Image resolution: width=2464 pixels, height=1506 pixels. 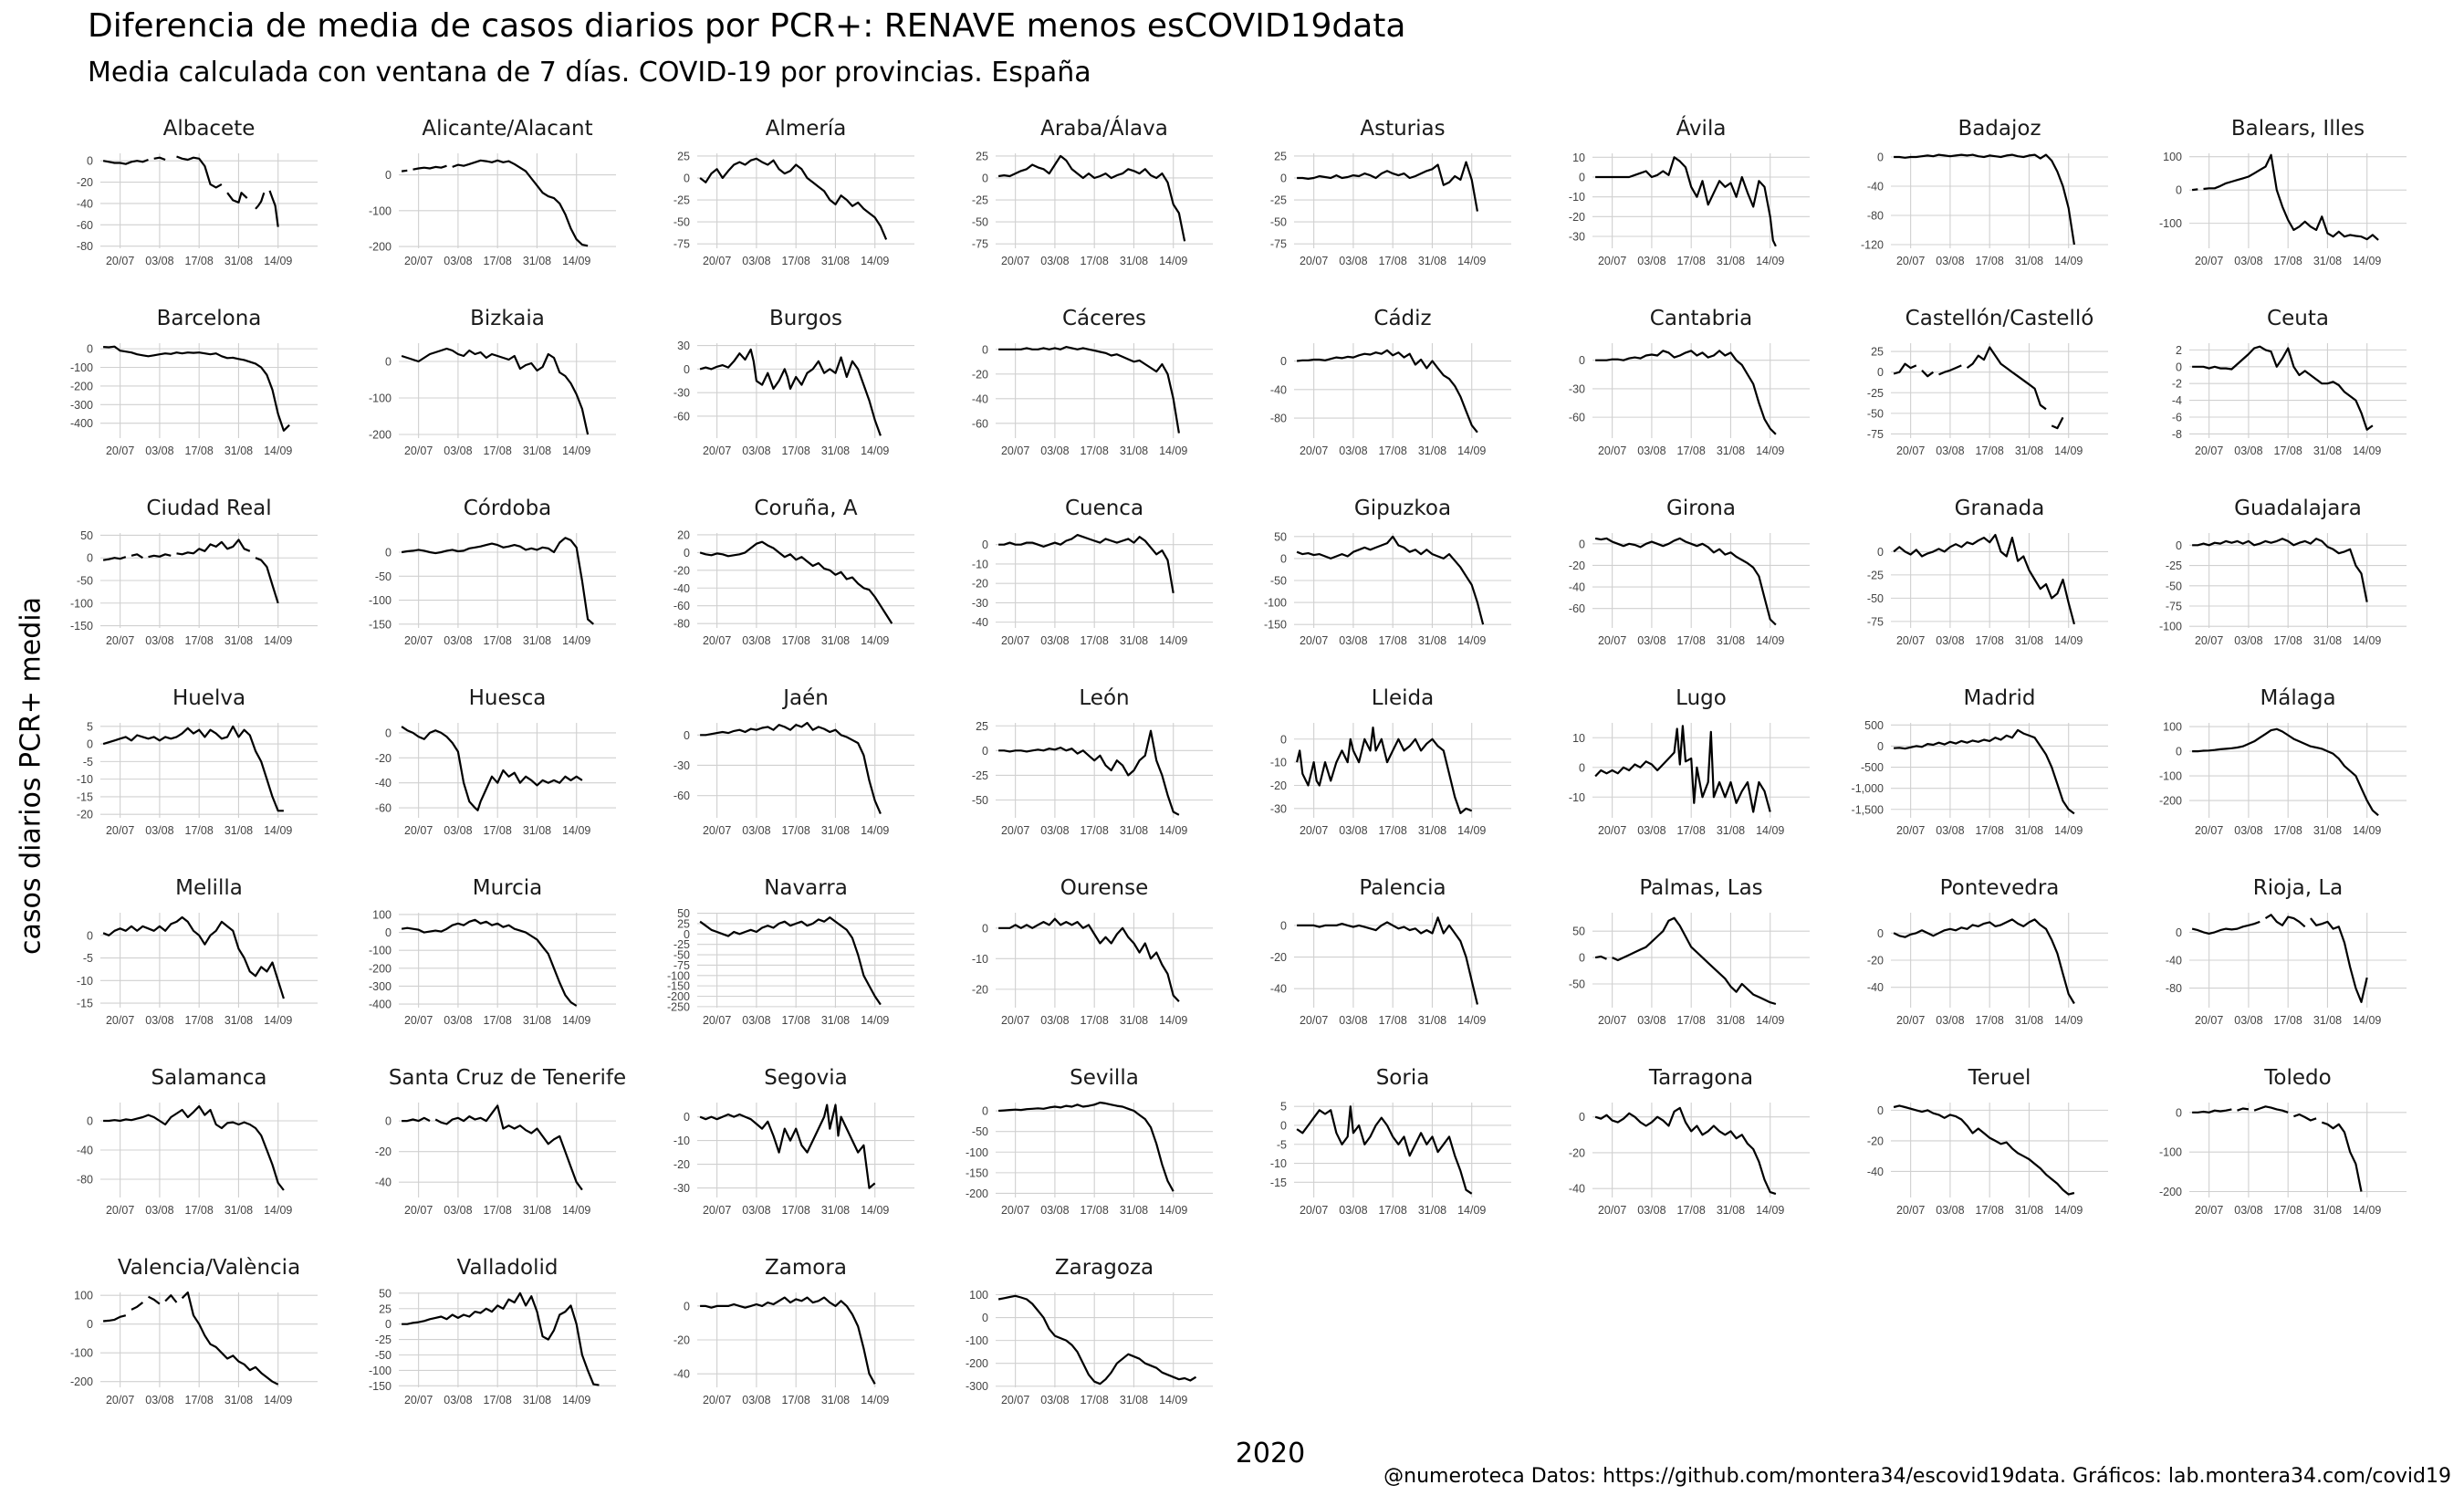 What do you see at coordinates (507, 1078) in the screenshot?
I see `panel-title: Santa Cruz de Tenerife` at bounding box center [507, 1078].